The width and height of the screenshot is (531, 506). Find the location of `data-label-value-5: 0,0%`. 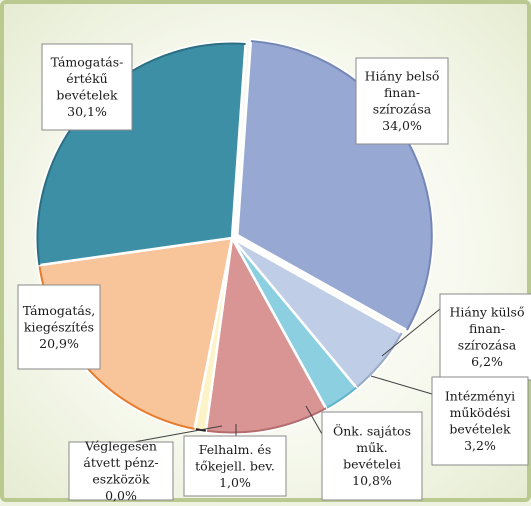

data-label-value-5: 0,0% is located at coordinates (121, 495).